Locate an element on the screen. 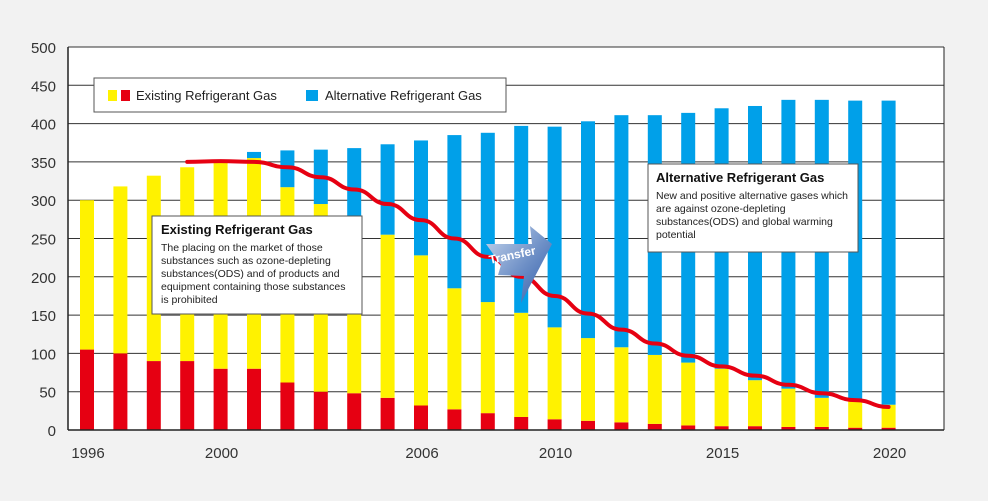  y-tick-label: 0 is located at coordinates (52, 431).